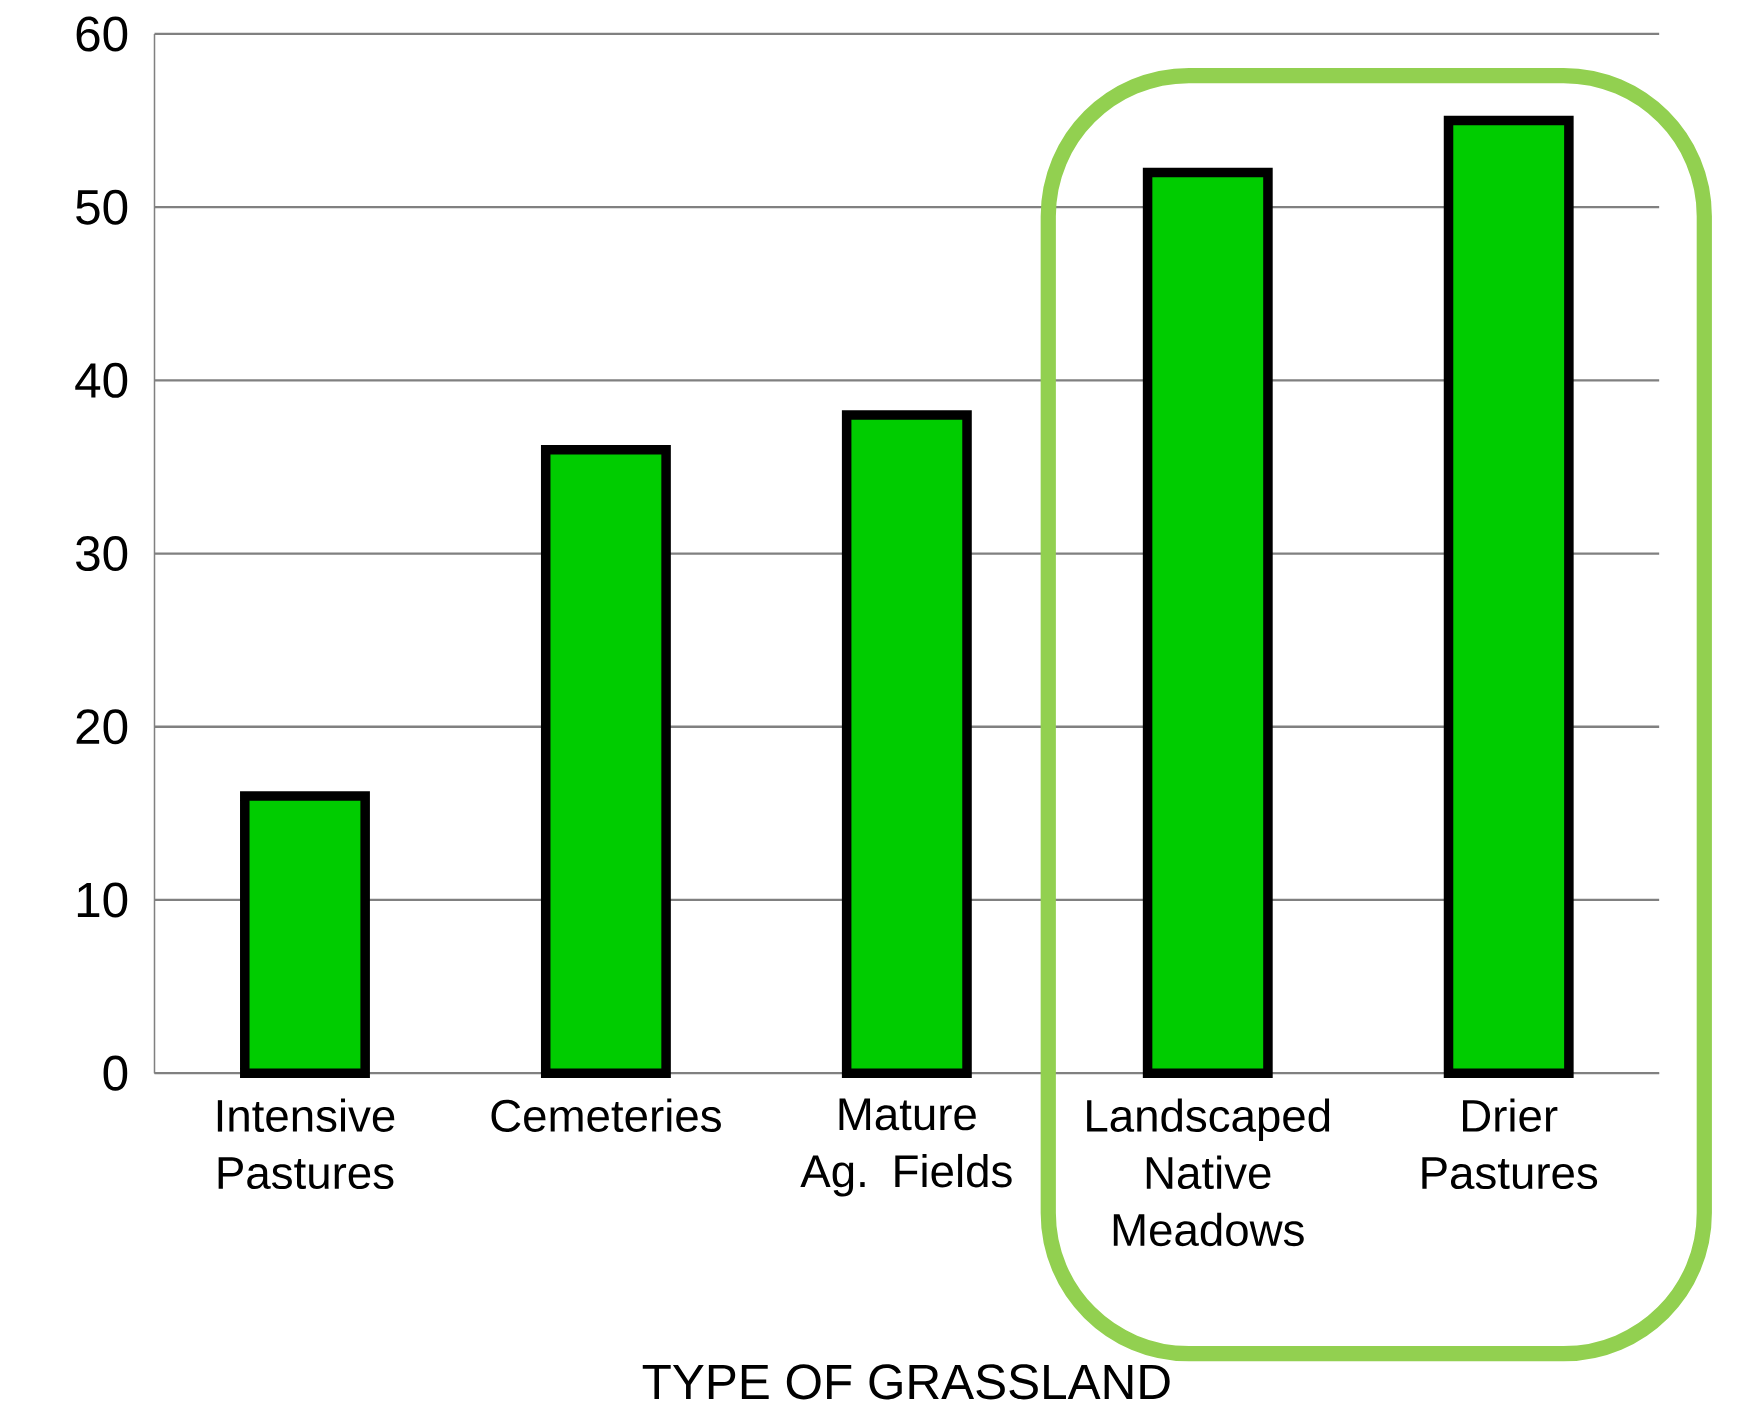  I want to click on x-tick-label: Landscaped Native Meadows, so click(1208, 1172).